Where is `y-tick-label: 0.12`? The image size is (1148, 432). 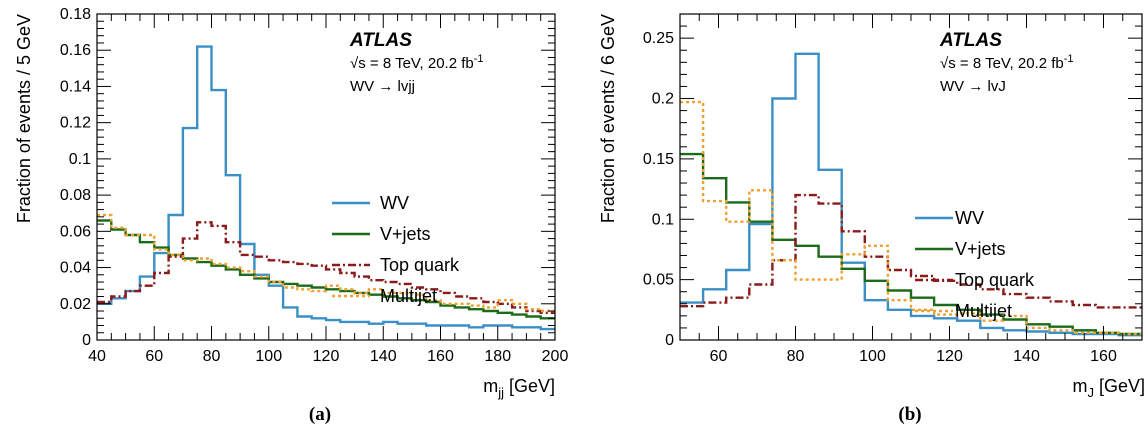
y-tick-label: 0.12 is located at coordinates (75, 123).